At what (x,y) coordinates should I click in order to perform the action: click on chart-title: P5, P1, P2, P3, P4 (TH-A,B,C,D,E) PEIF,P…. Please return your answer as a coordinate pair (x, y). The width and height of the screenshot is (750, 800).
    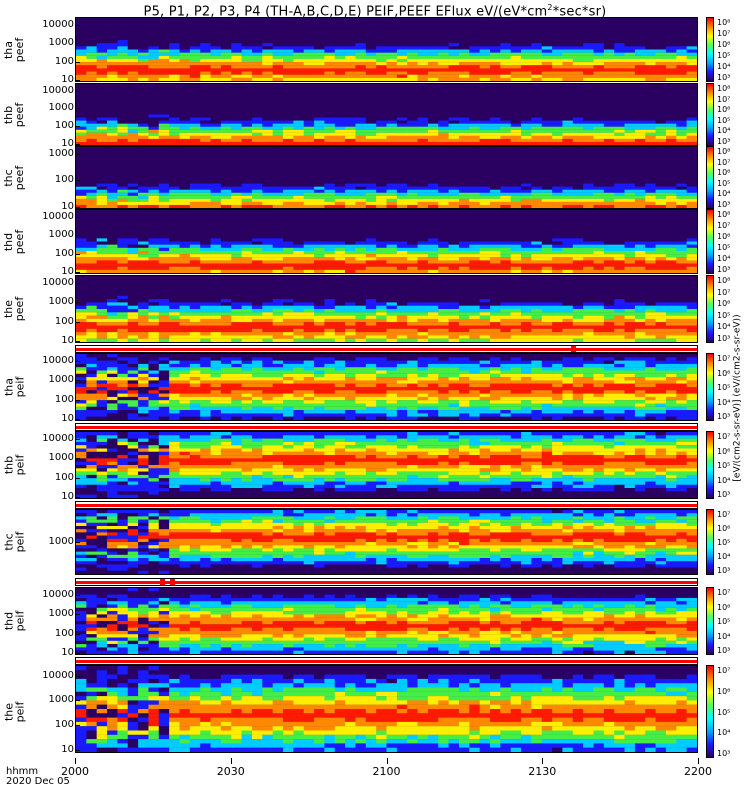
    Looking at the image, I should click on (375, 10).